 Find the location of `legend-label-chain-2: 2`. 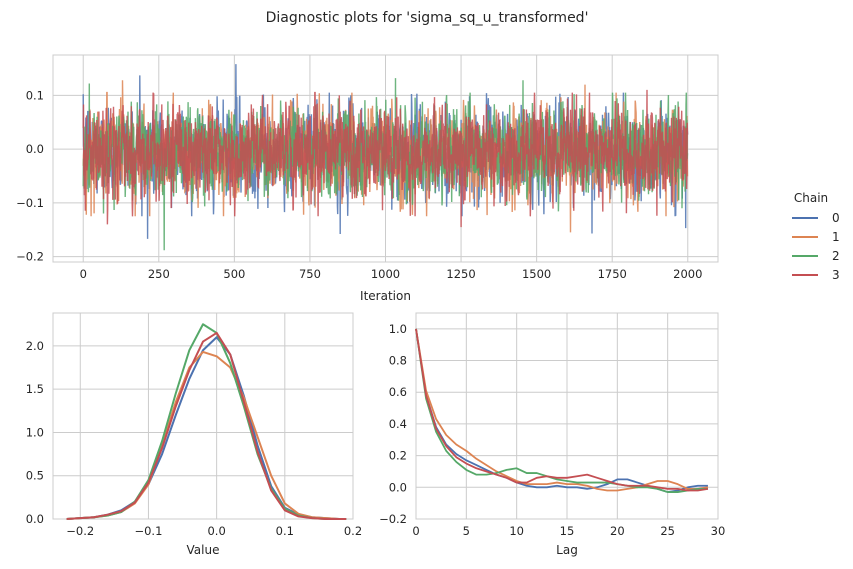

legend-label-chain-2: 2 is located at coordinates (836, 256).